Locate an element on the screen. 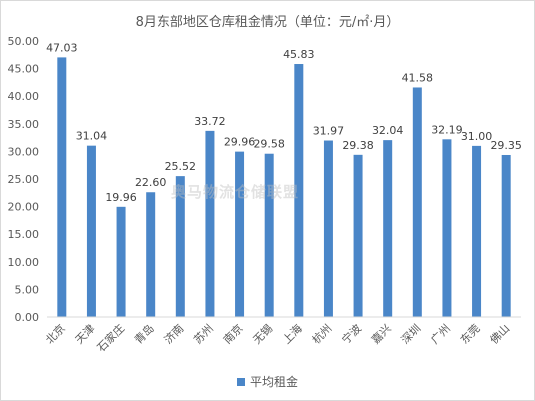  watermark-logo: 奥马物流仓储联盟 is located at coordinates (235, 192).